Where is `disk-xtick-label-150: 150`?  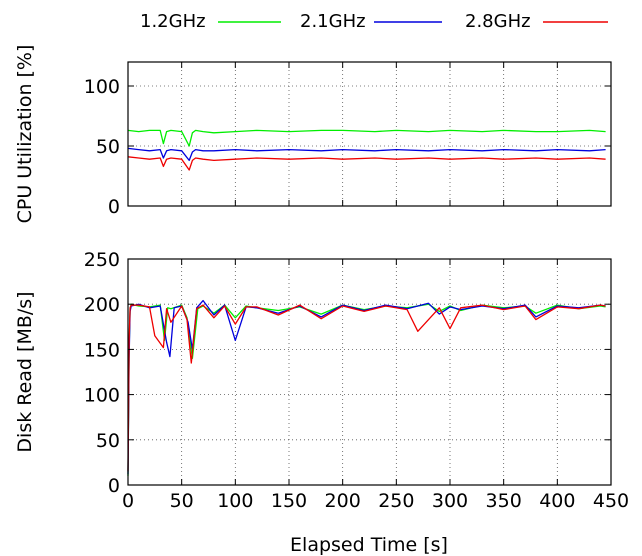
disk-xtick-label-150: 150 is located at coordinates (289, 501).